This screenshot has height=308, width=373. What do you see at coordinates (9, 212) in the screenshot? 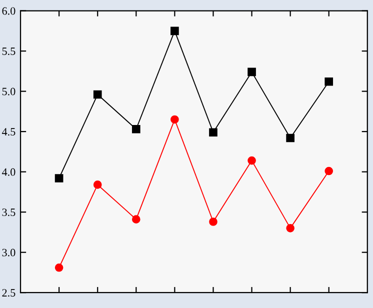
I see `y-tick-label: 3.5` at bounding box center [9, 212].